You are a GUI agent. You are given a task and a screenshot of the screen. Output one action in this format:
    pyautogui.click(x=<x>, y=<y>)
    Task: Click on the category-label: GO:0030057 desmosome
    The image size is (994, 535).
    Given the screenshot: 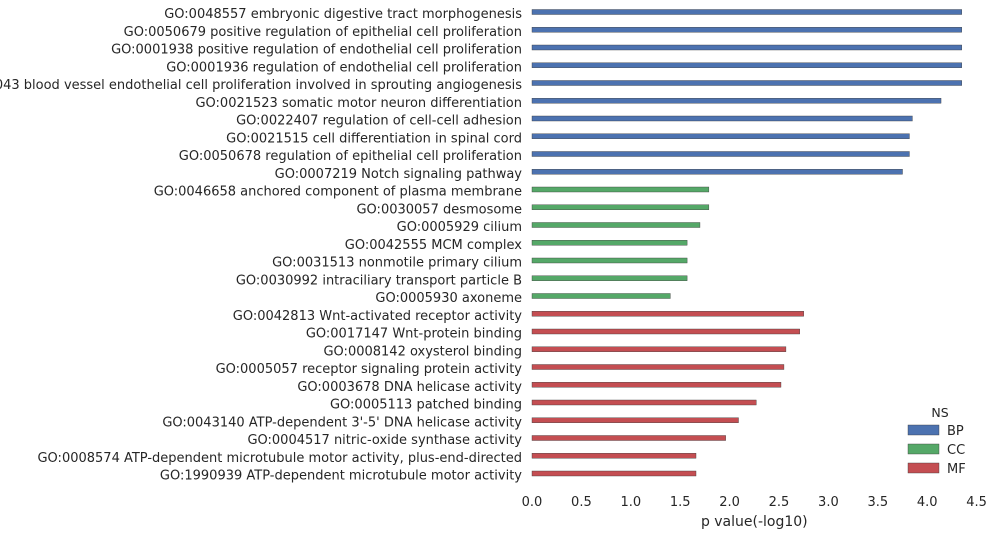 What is the action you would take?
    pyautogui.click(x=439, y=209)
    